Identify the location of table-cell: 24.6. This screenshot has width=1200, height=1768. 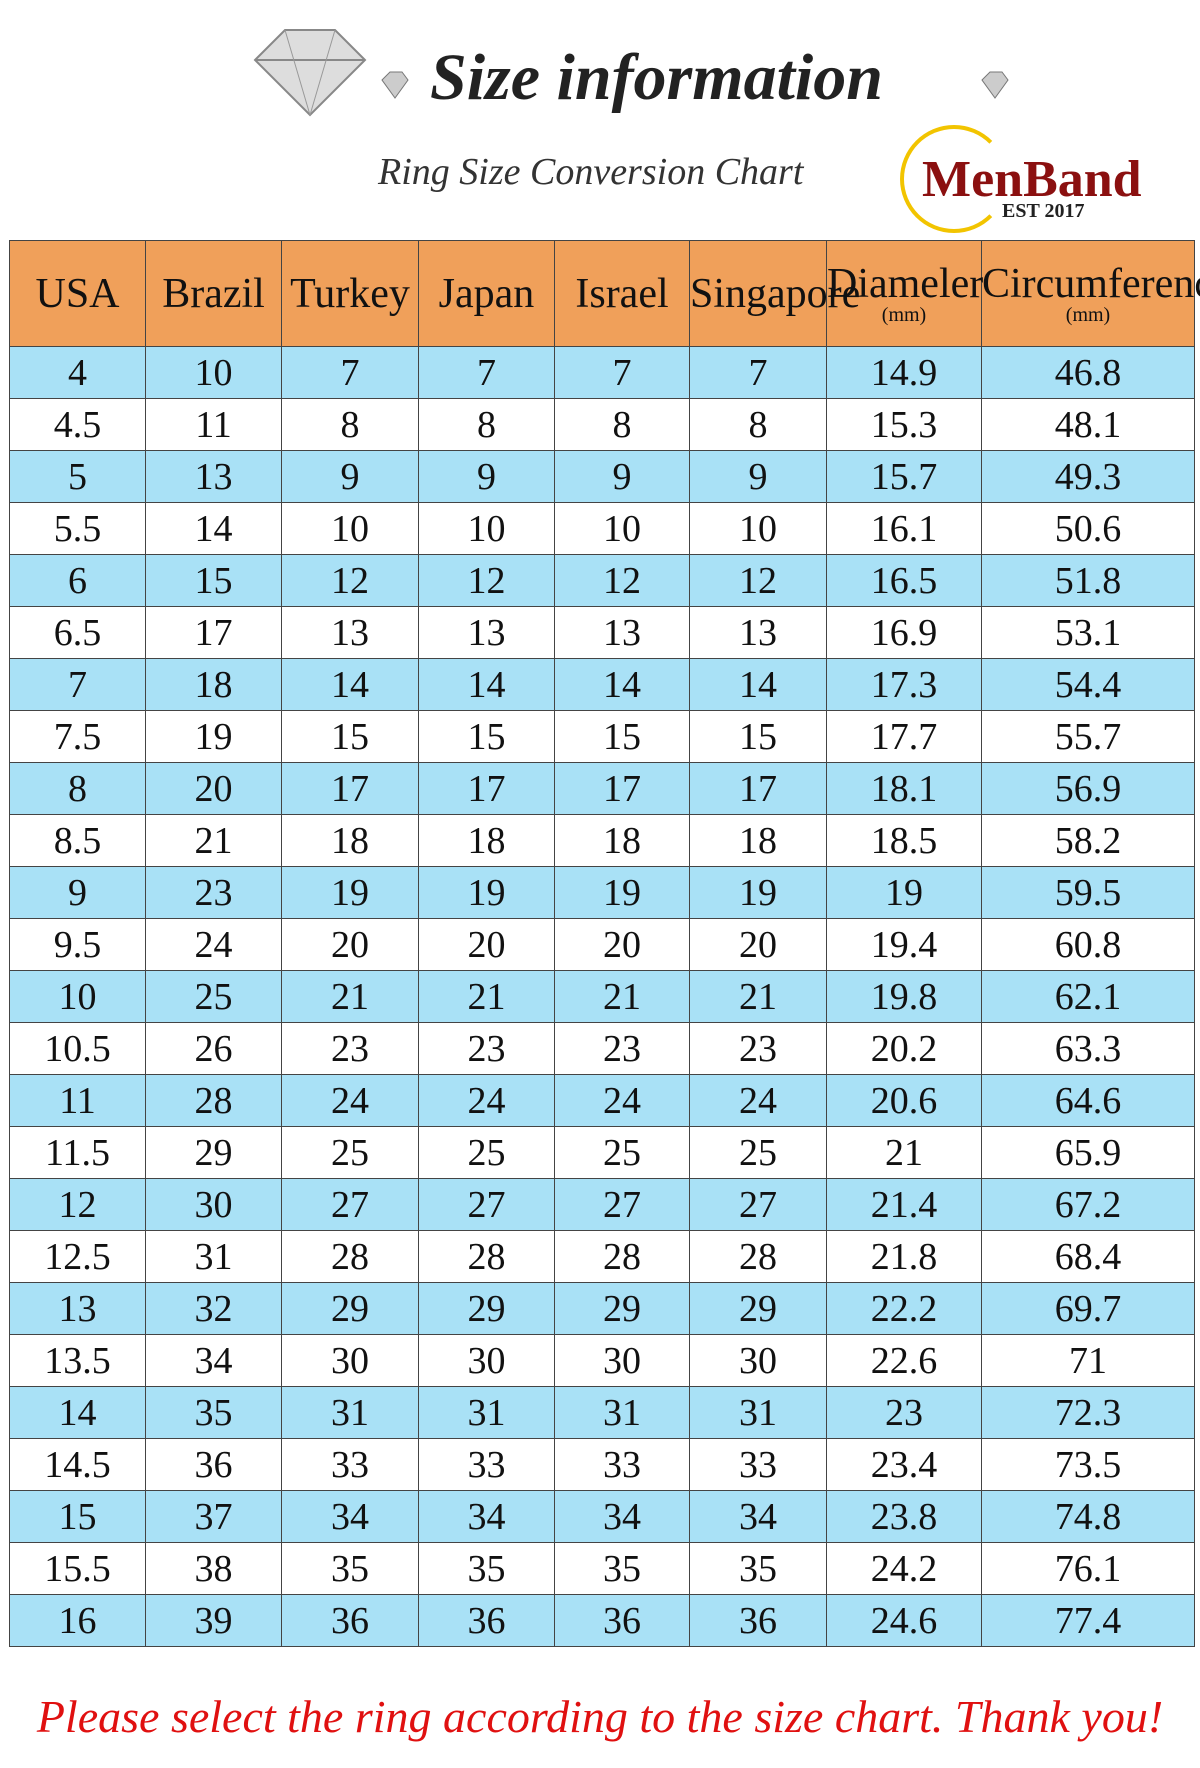
(904, 1620).